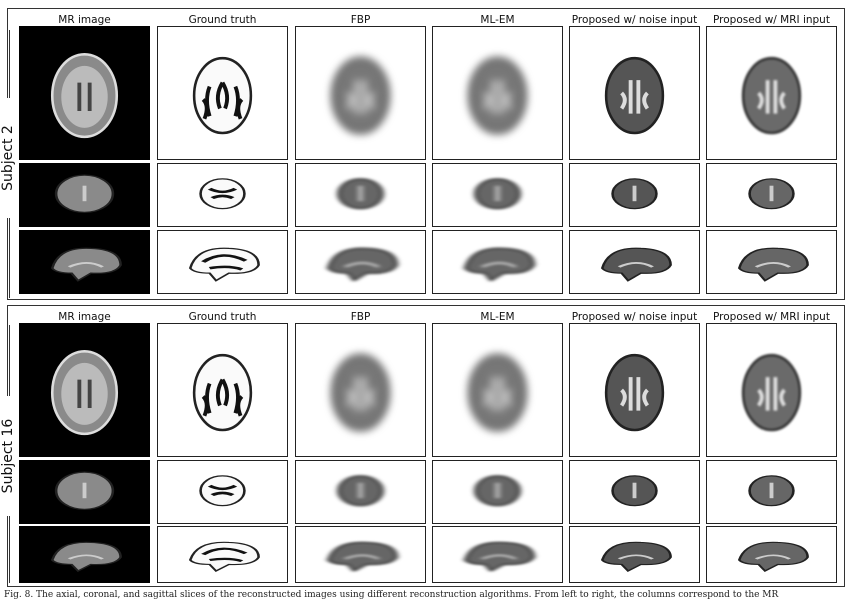 Image resolution: width=853 pixels, height=604 pixels. Describe the element at coordinates (84, 262) in the screenshot. I see `subject-2-sagittal-mr-image-image` at that location.